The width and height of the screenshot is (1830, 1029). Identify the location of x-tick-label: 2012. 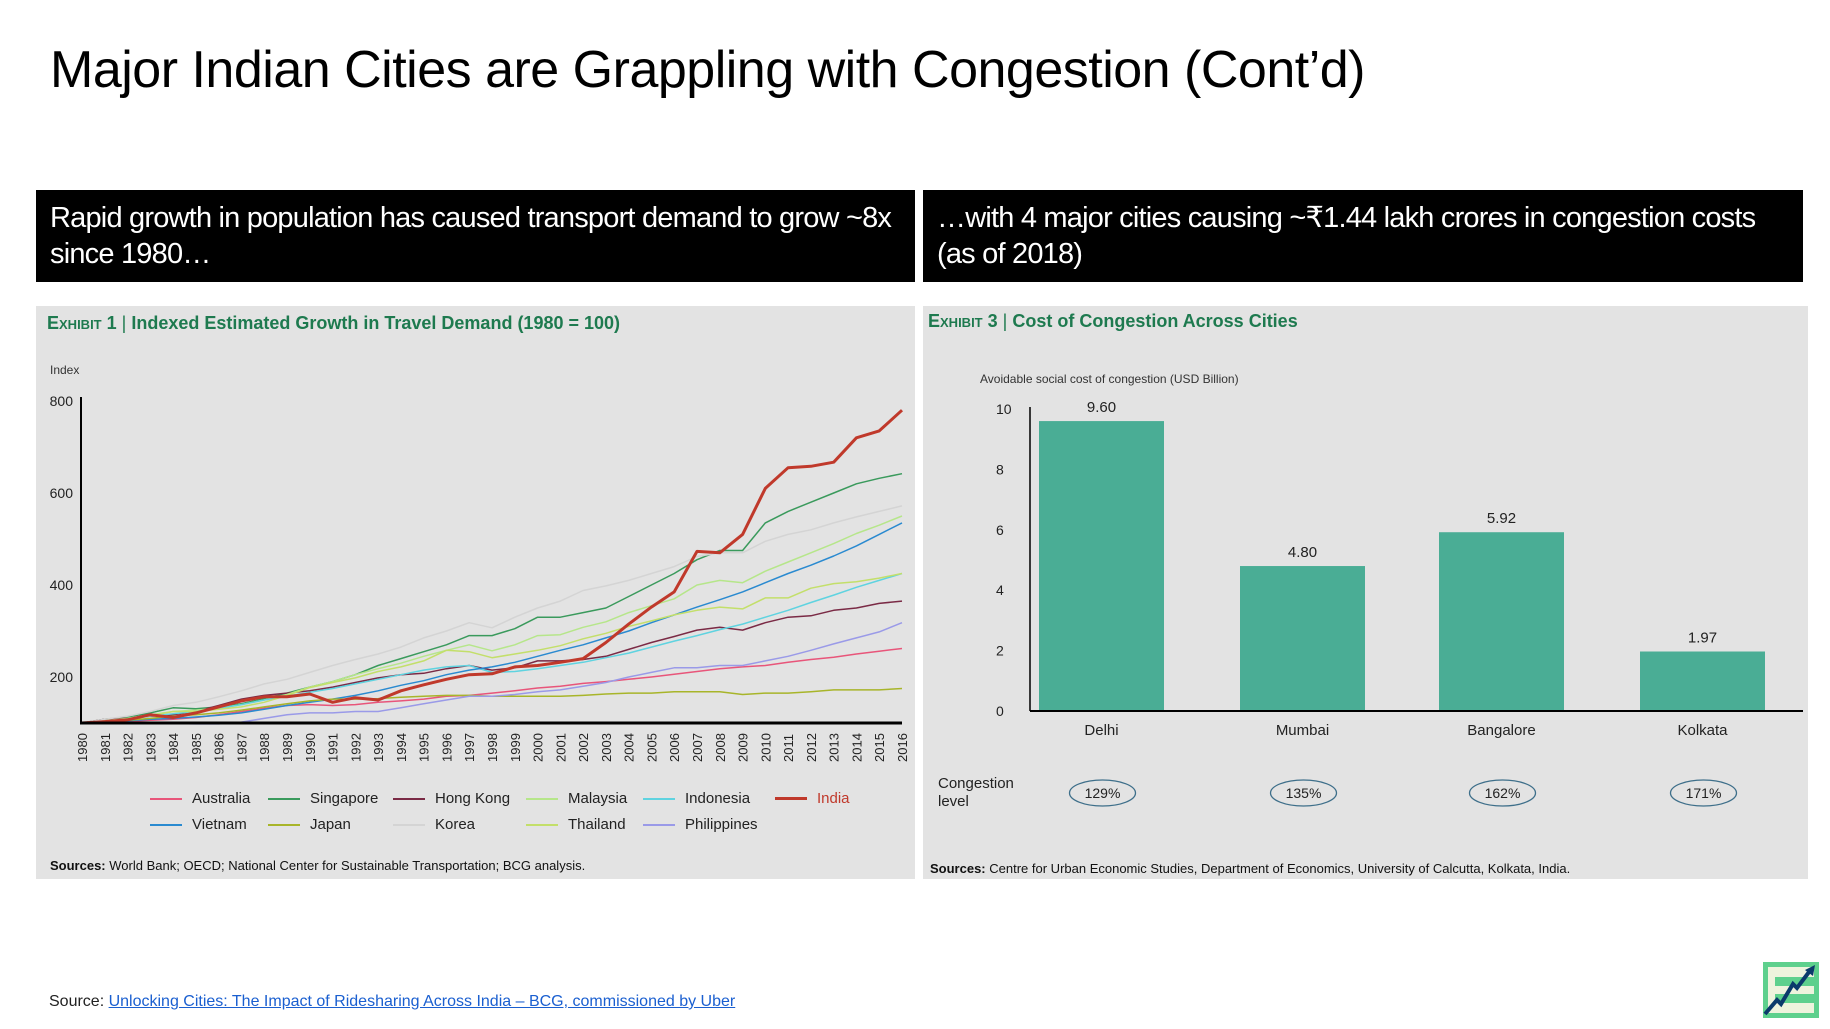
(811, 747).